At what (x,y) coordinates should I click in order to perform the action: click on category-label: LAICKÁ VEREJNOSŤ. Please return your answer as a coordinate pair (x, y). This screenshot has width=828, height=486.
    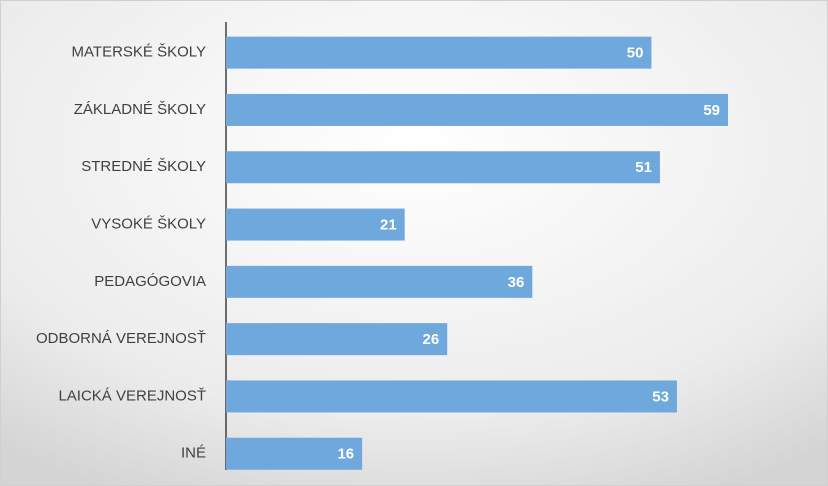
    Looking at the image, I should click on (132, 395).